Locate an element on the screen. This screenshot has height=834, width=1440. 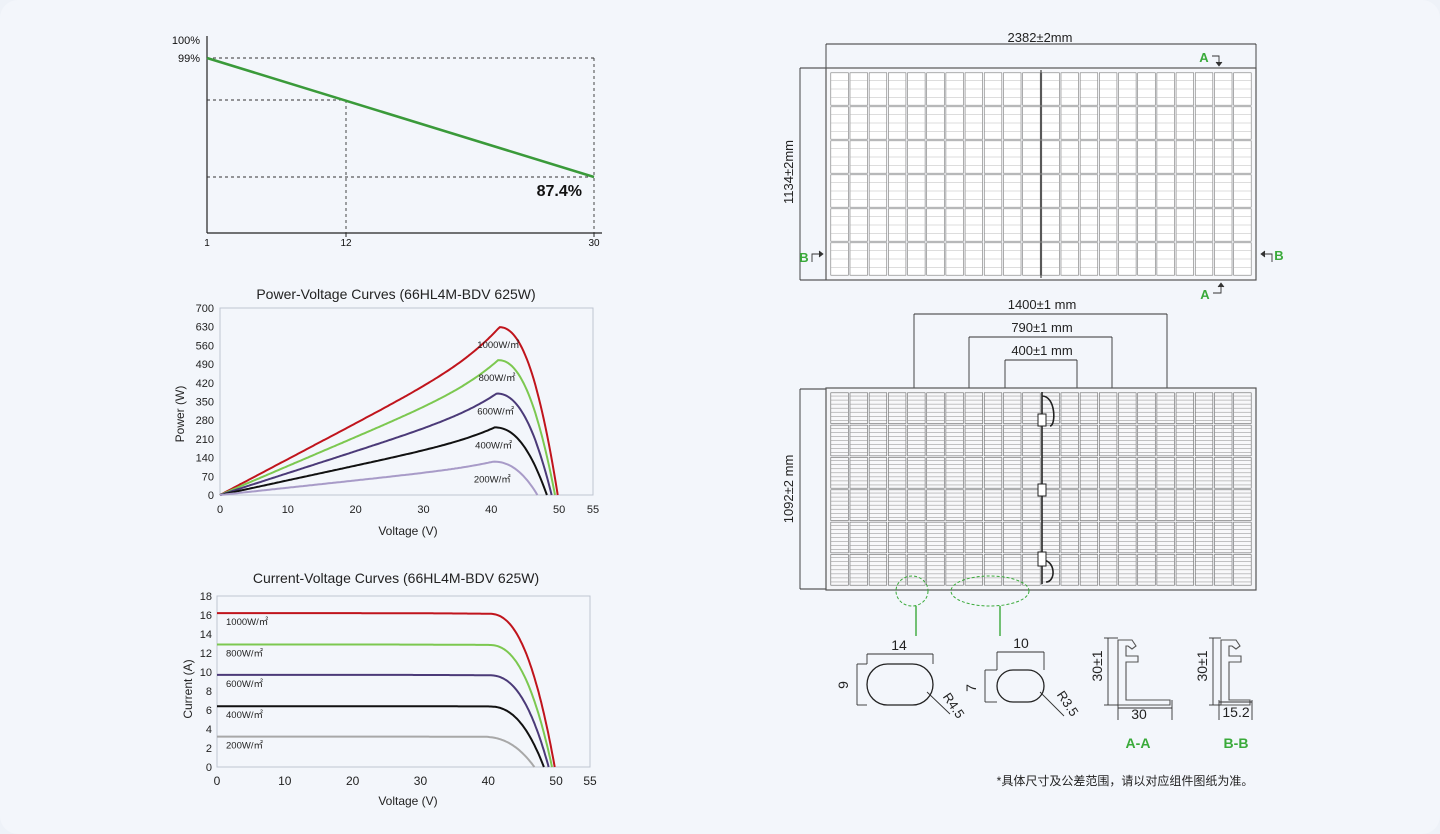
pv-series-label: 400W/㎡ is located at coordinates (493, 445).